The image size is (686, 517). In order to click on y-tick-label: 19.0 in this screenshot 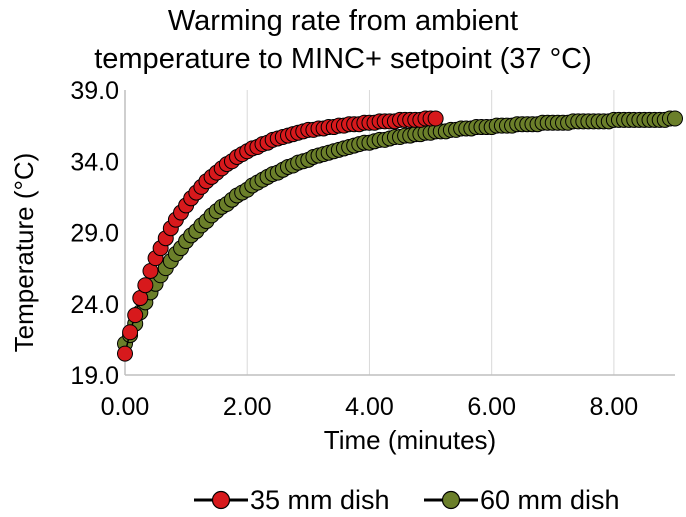, I will do `click(94, 376)`.